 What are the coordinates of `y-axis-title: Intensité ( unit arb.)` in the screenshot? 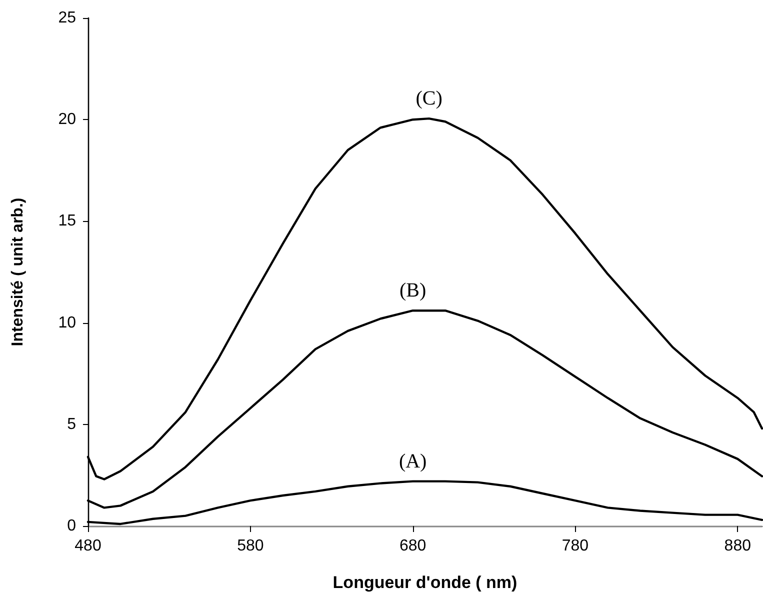 It's located at (18, 272).